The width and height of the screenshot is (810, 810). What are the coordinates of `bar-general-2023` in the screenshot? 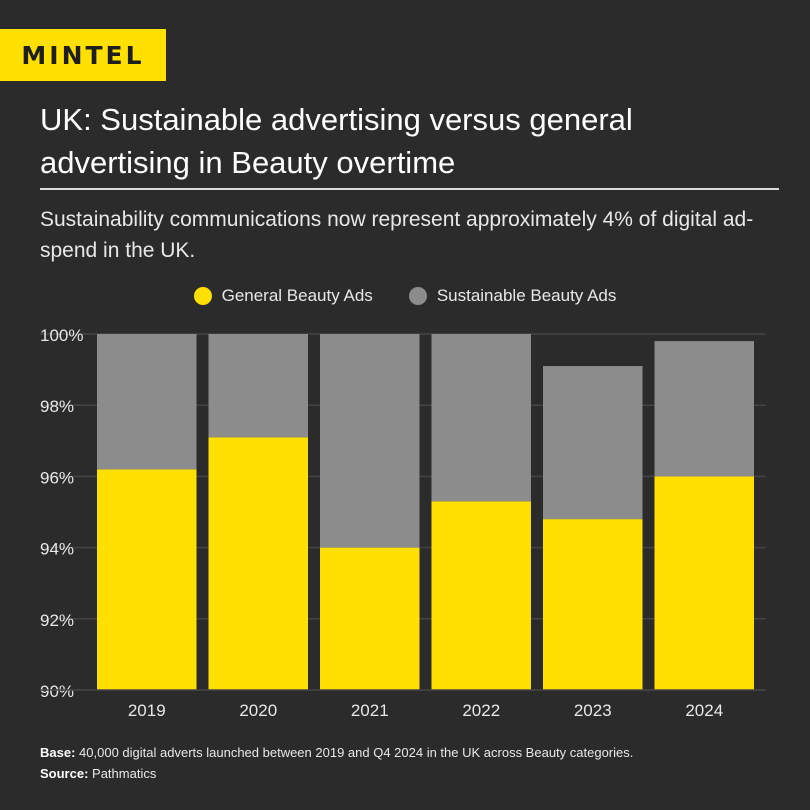 It's located at (593, 604).